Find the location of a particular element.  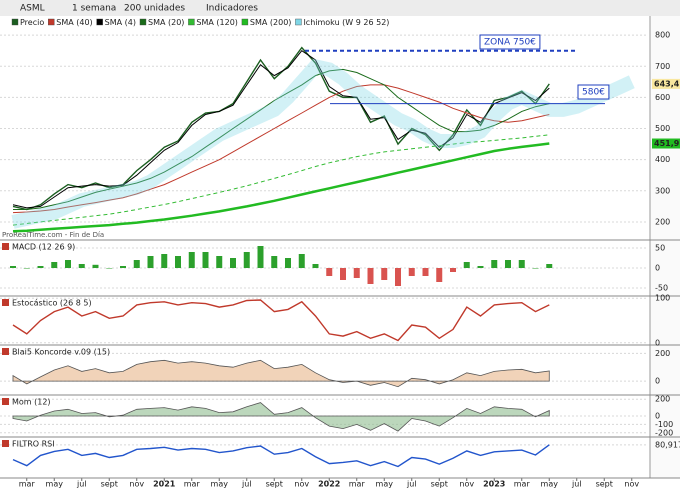

x-tick-label: 2021 is located at coordinates (164, 484).